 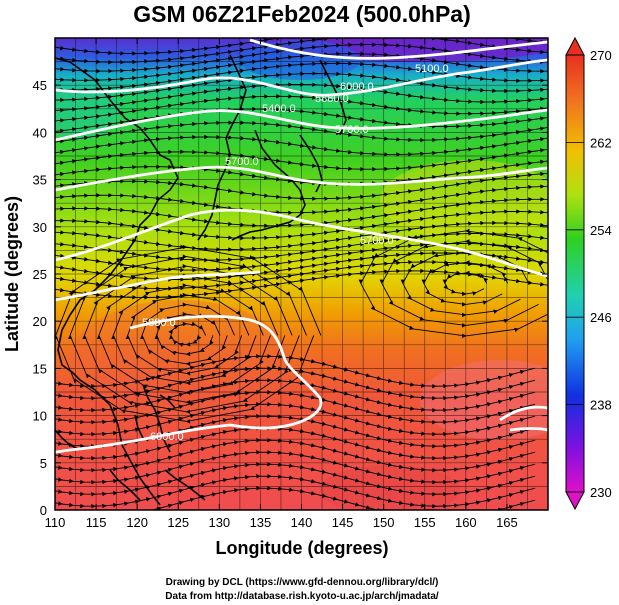 What do you see at coordinates (178, 522) in the screenshot?
I see `x-tick-label: 125` at bounding box center [178, 522].